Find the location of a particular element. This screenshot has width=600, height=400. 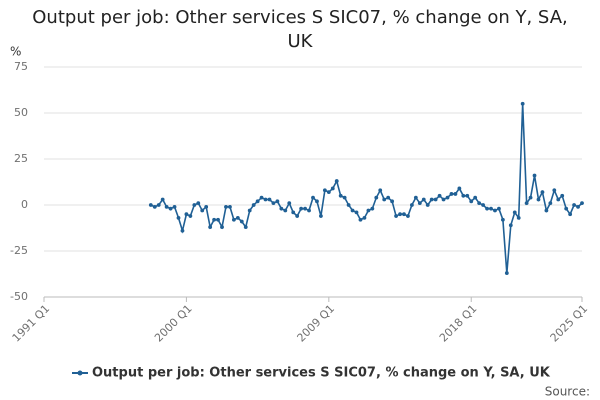

y-axis-label: % is located at coordinates (15, 52).